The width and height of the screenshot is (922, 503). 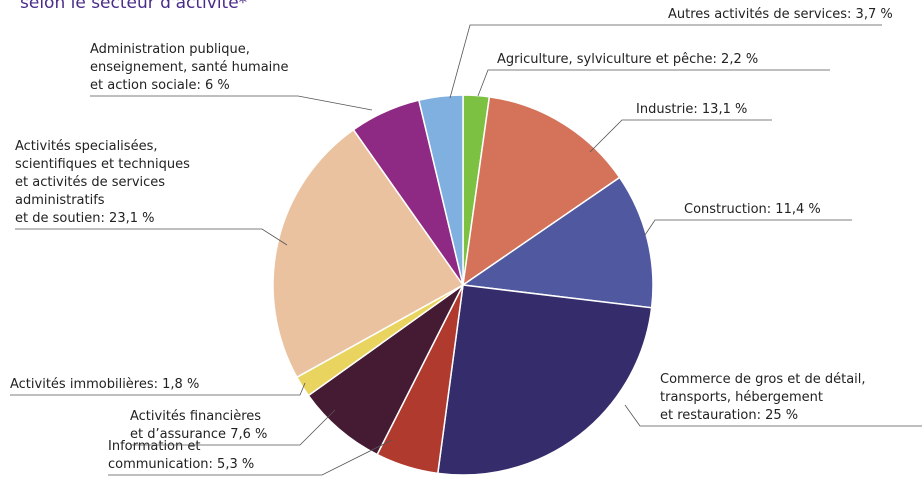 What do you see at coordinates (102, 164) in the screenshot?
I see `label-line: scientifiques et techniques` at bounding box center [102, 164].